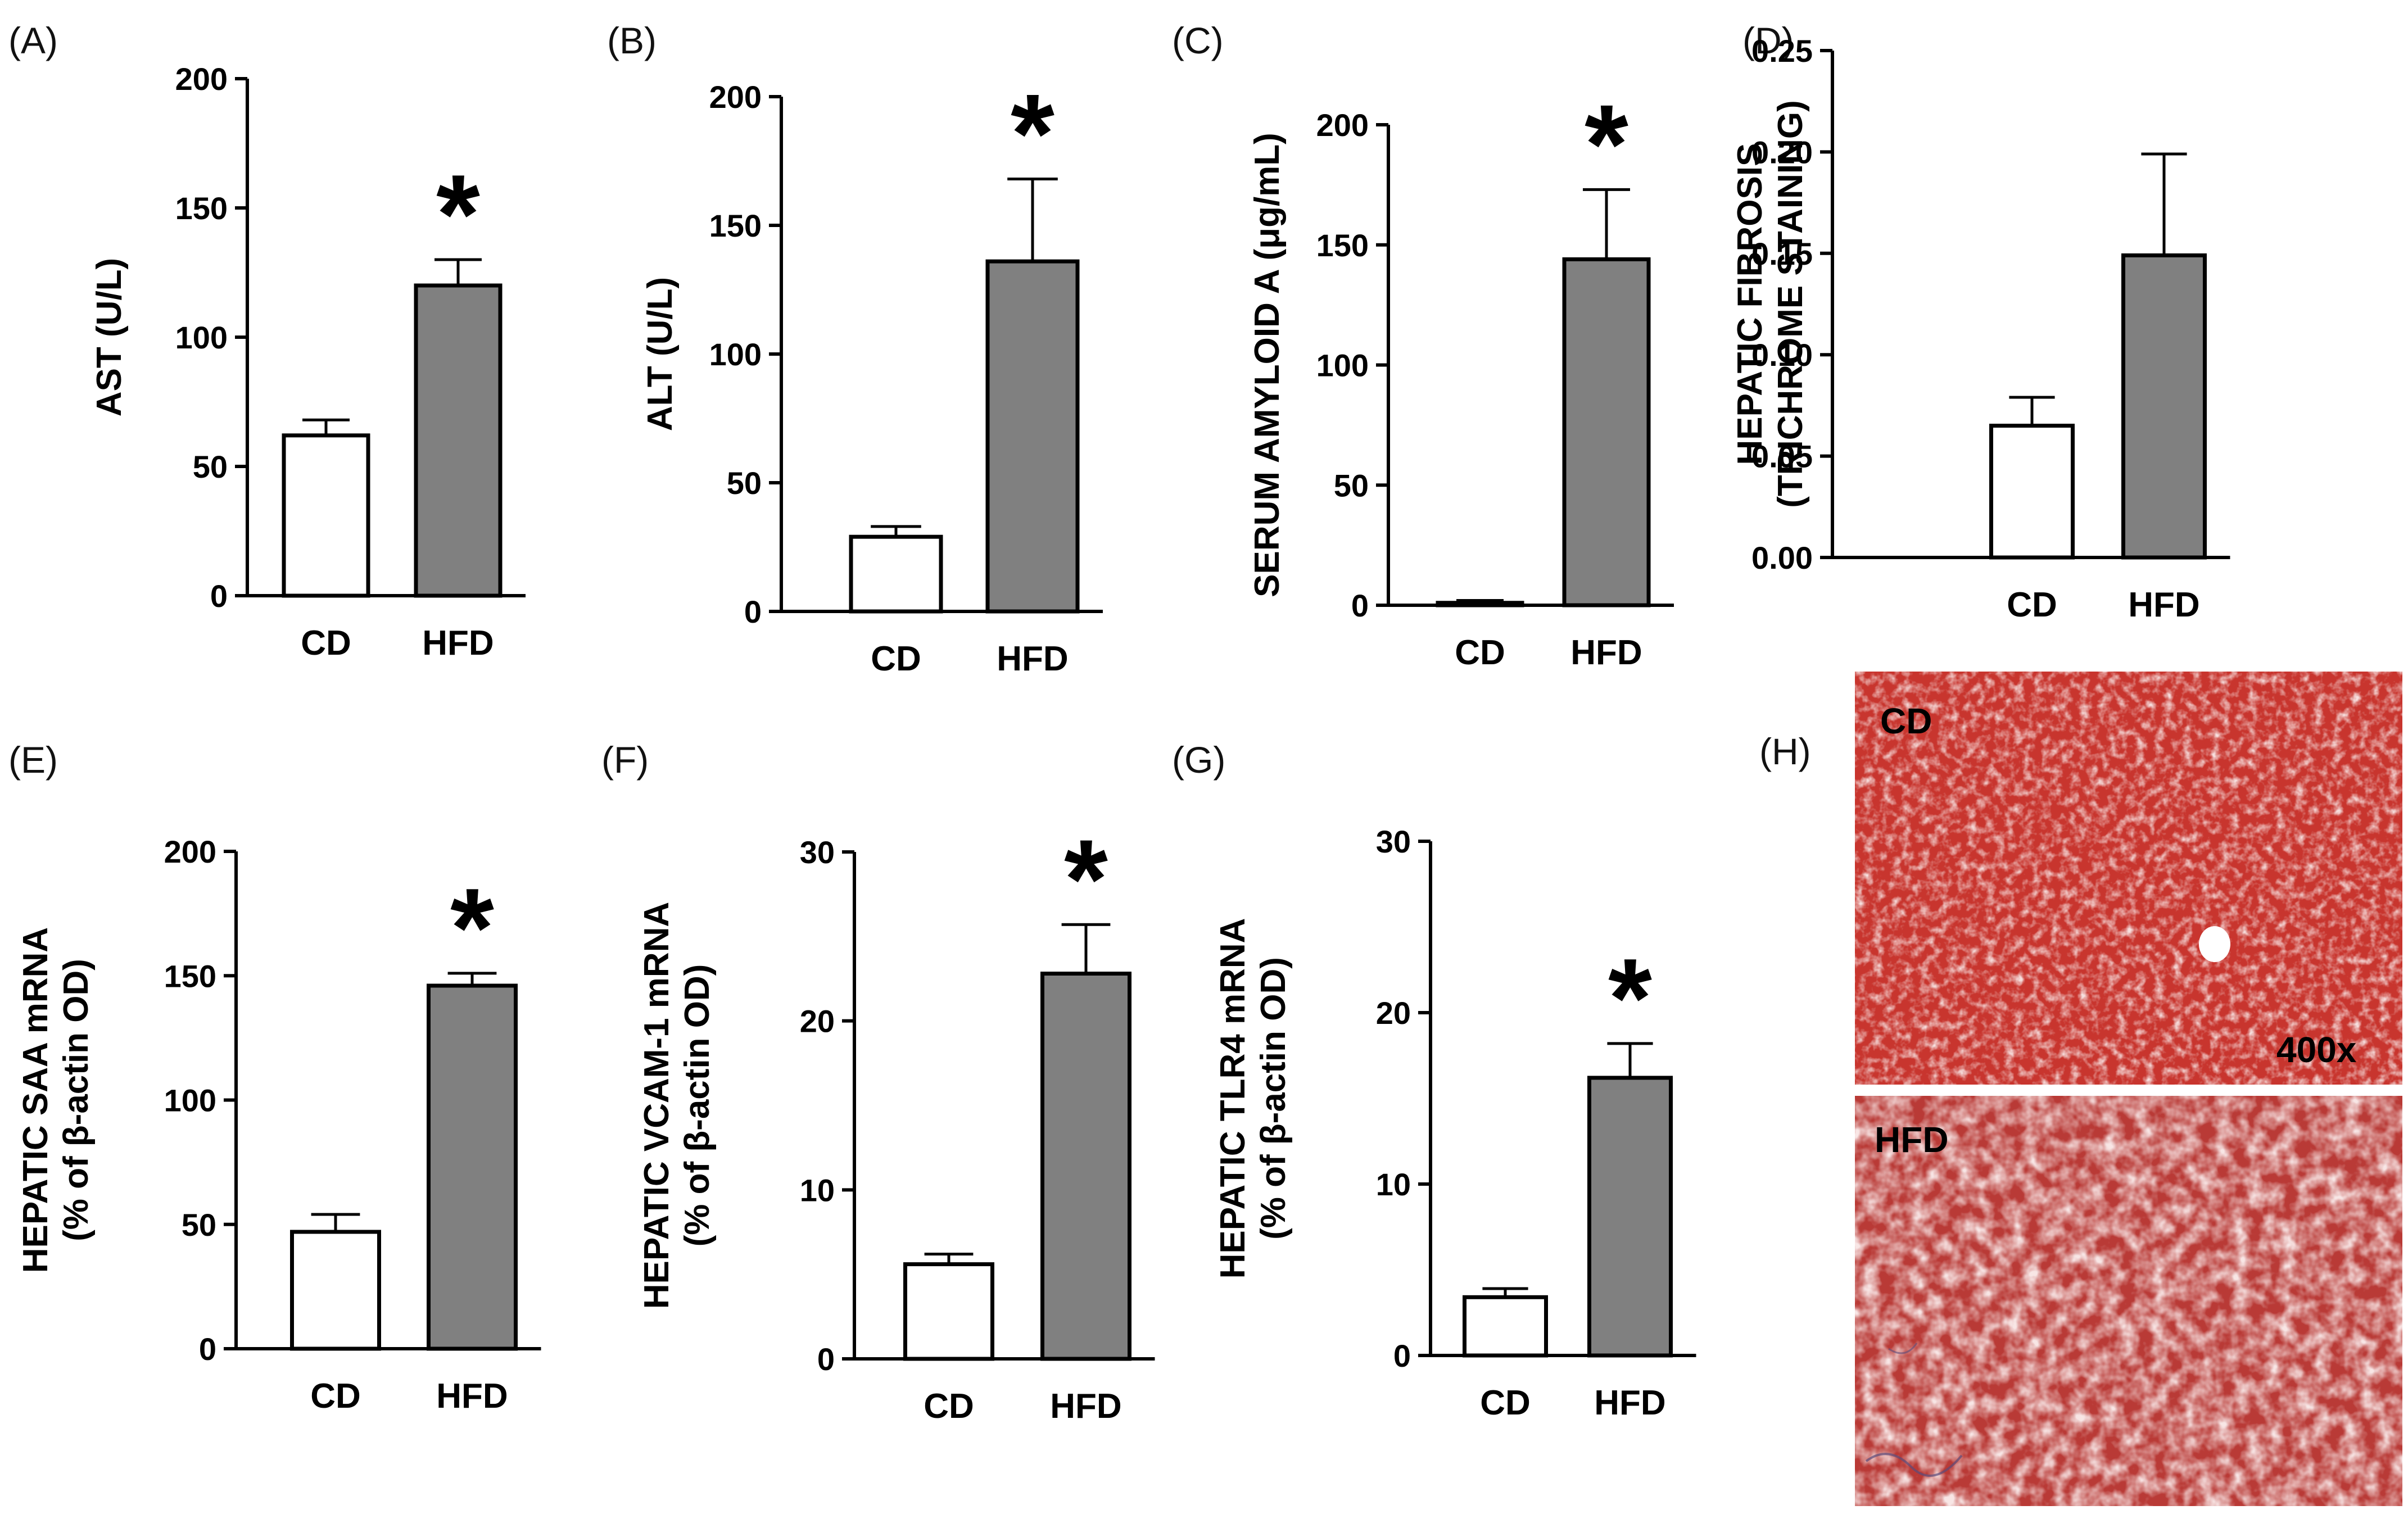 The width and height of the screenshot is (2408, 1519). What do you see at coordinates (1912, 1139) in the screenshot?
I see `micrograph-hfd-label: HFD` at bounding box center [1912, 1139].